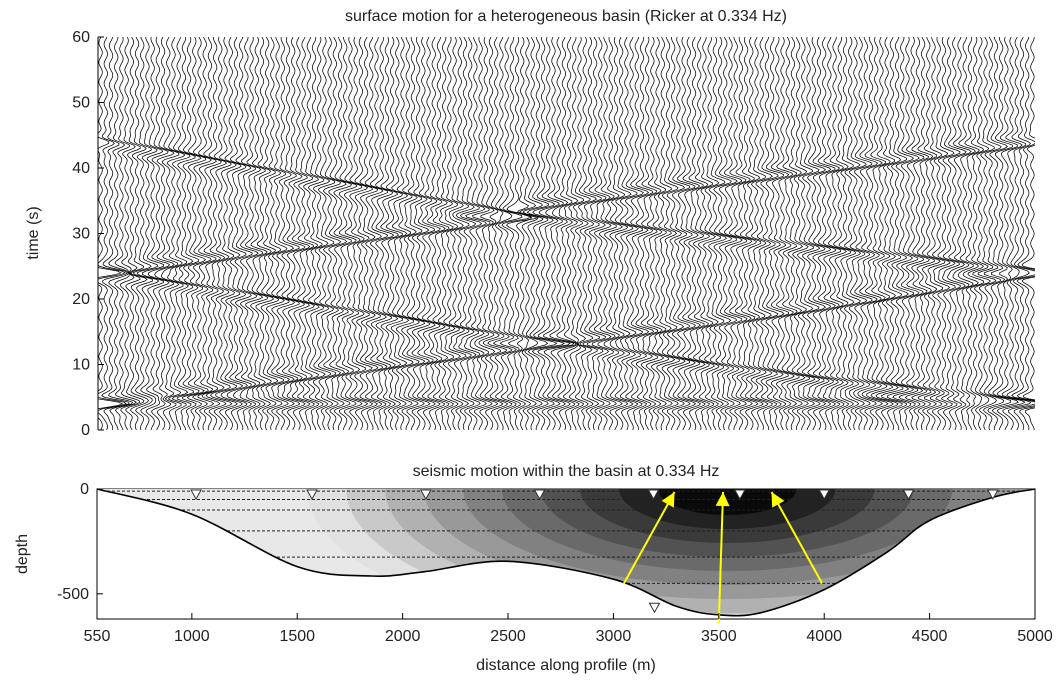  What do you see at coordinates (81, 234) in the screenshot?
I see `top-y-tick-label: 30` at bounding box center [81, 234].